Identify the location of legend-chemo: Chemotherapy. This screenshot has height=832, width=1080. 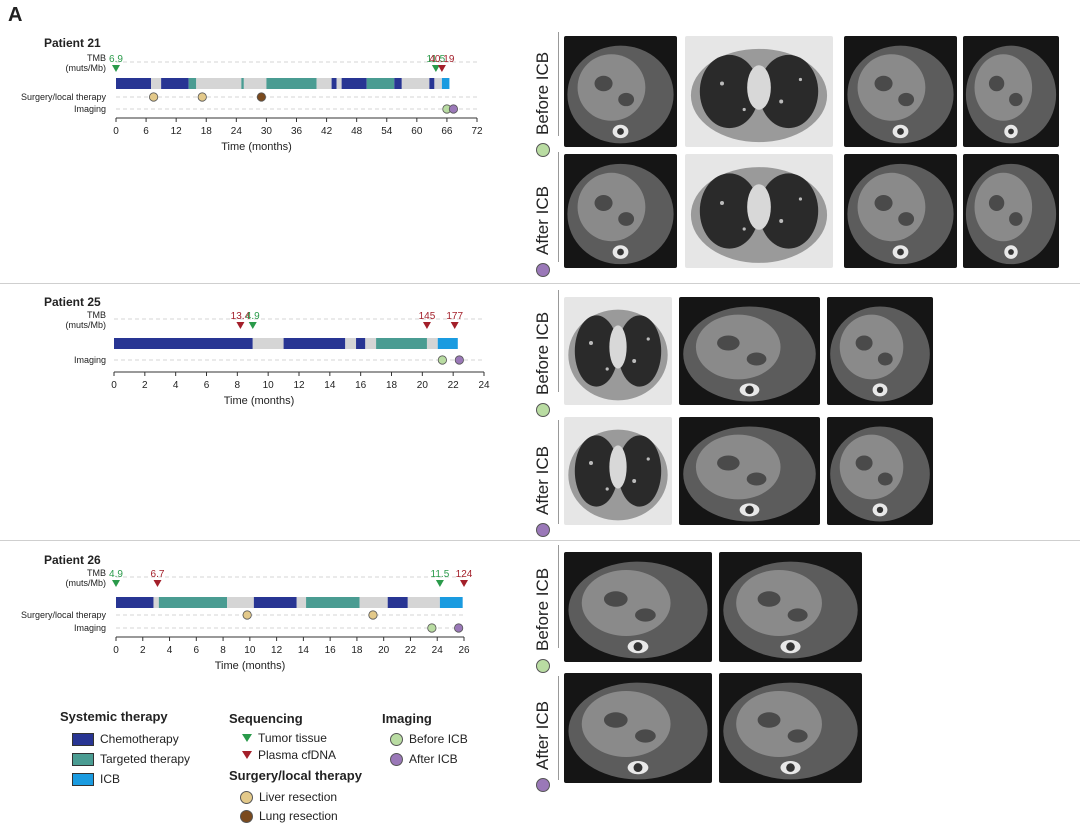
(125, 739).